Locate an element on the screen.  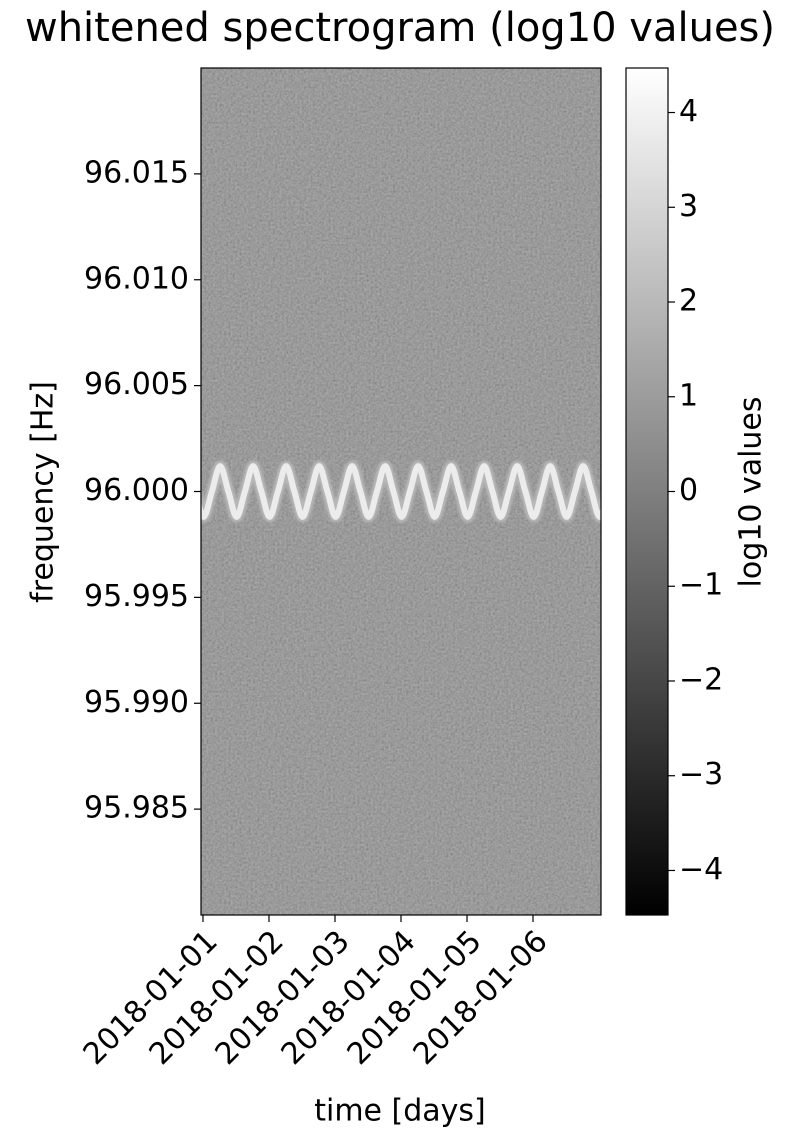
signal-line is located at coordinates (401, 491).